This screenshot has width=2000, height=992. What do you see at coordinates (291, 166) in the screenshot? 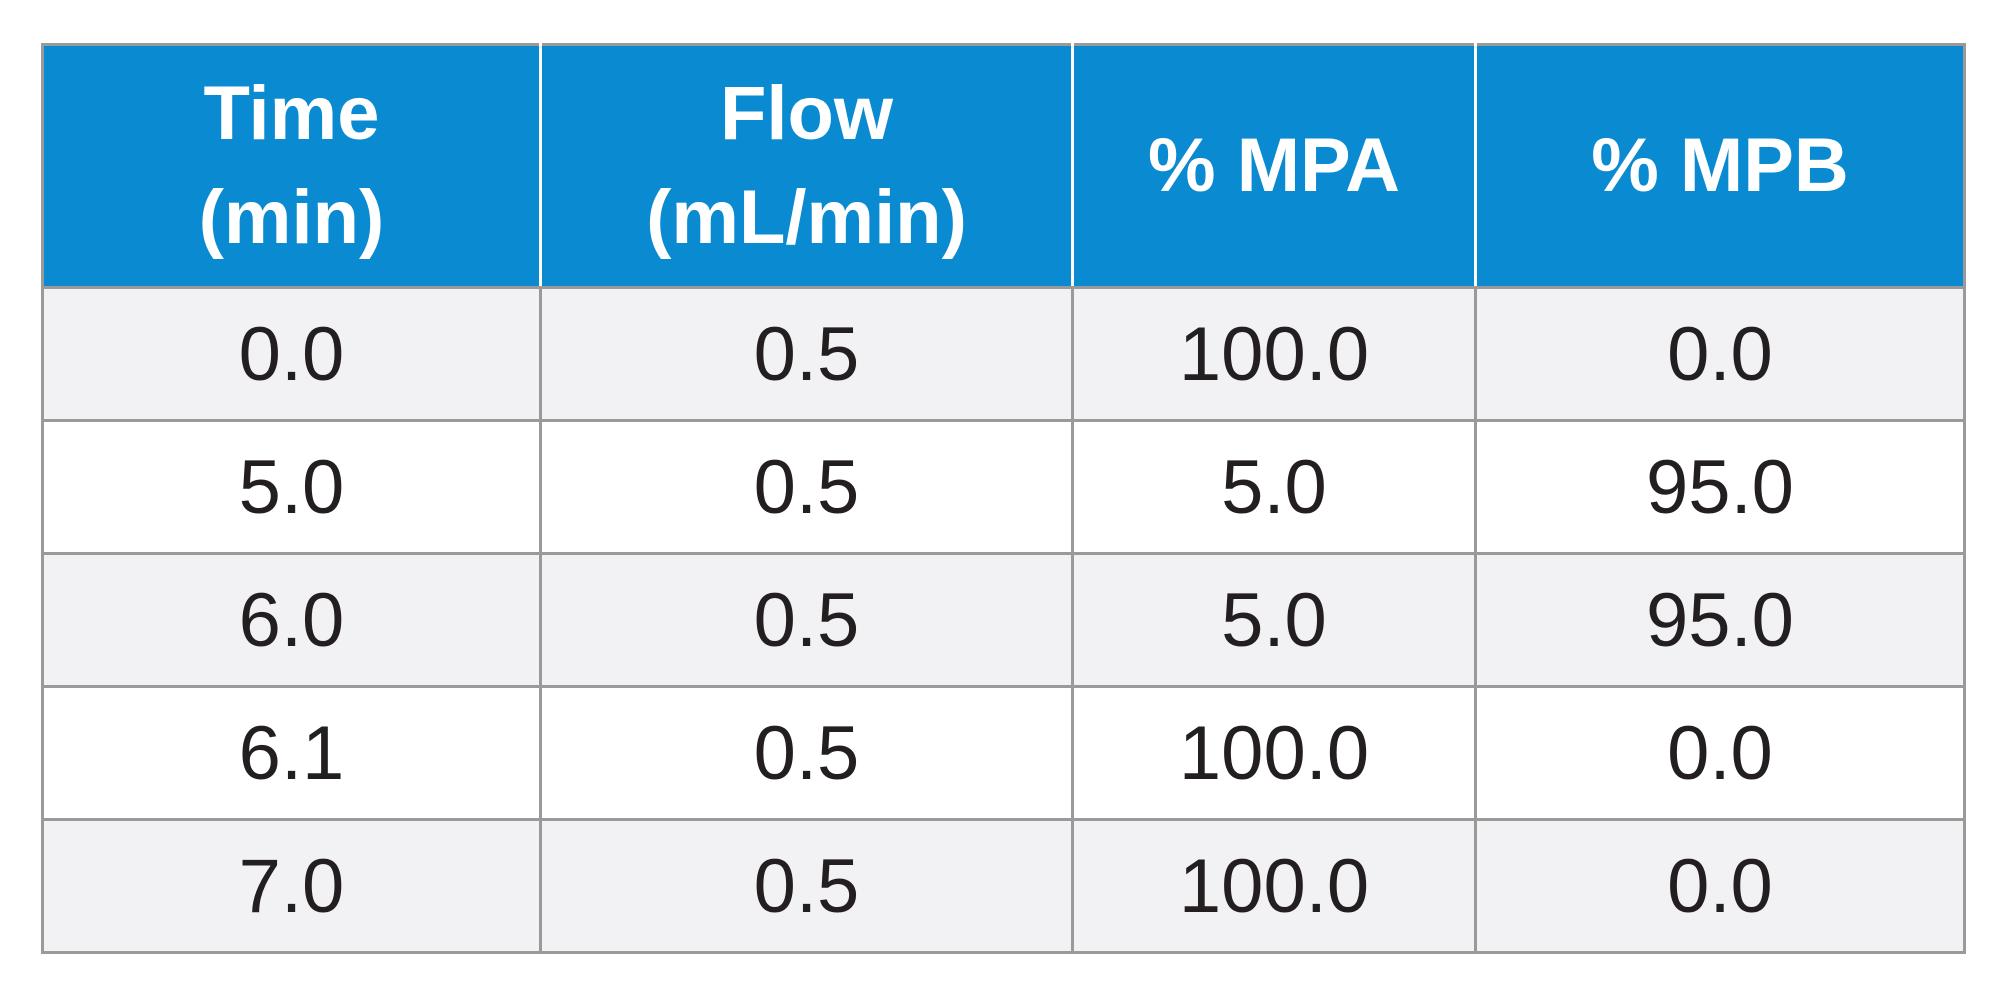
I see `header-time: Time (min)` at bounding box center [291, 166].